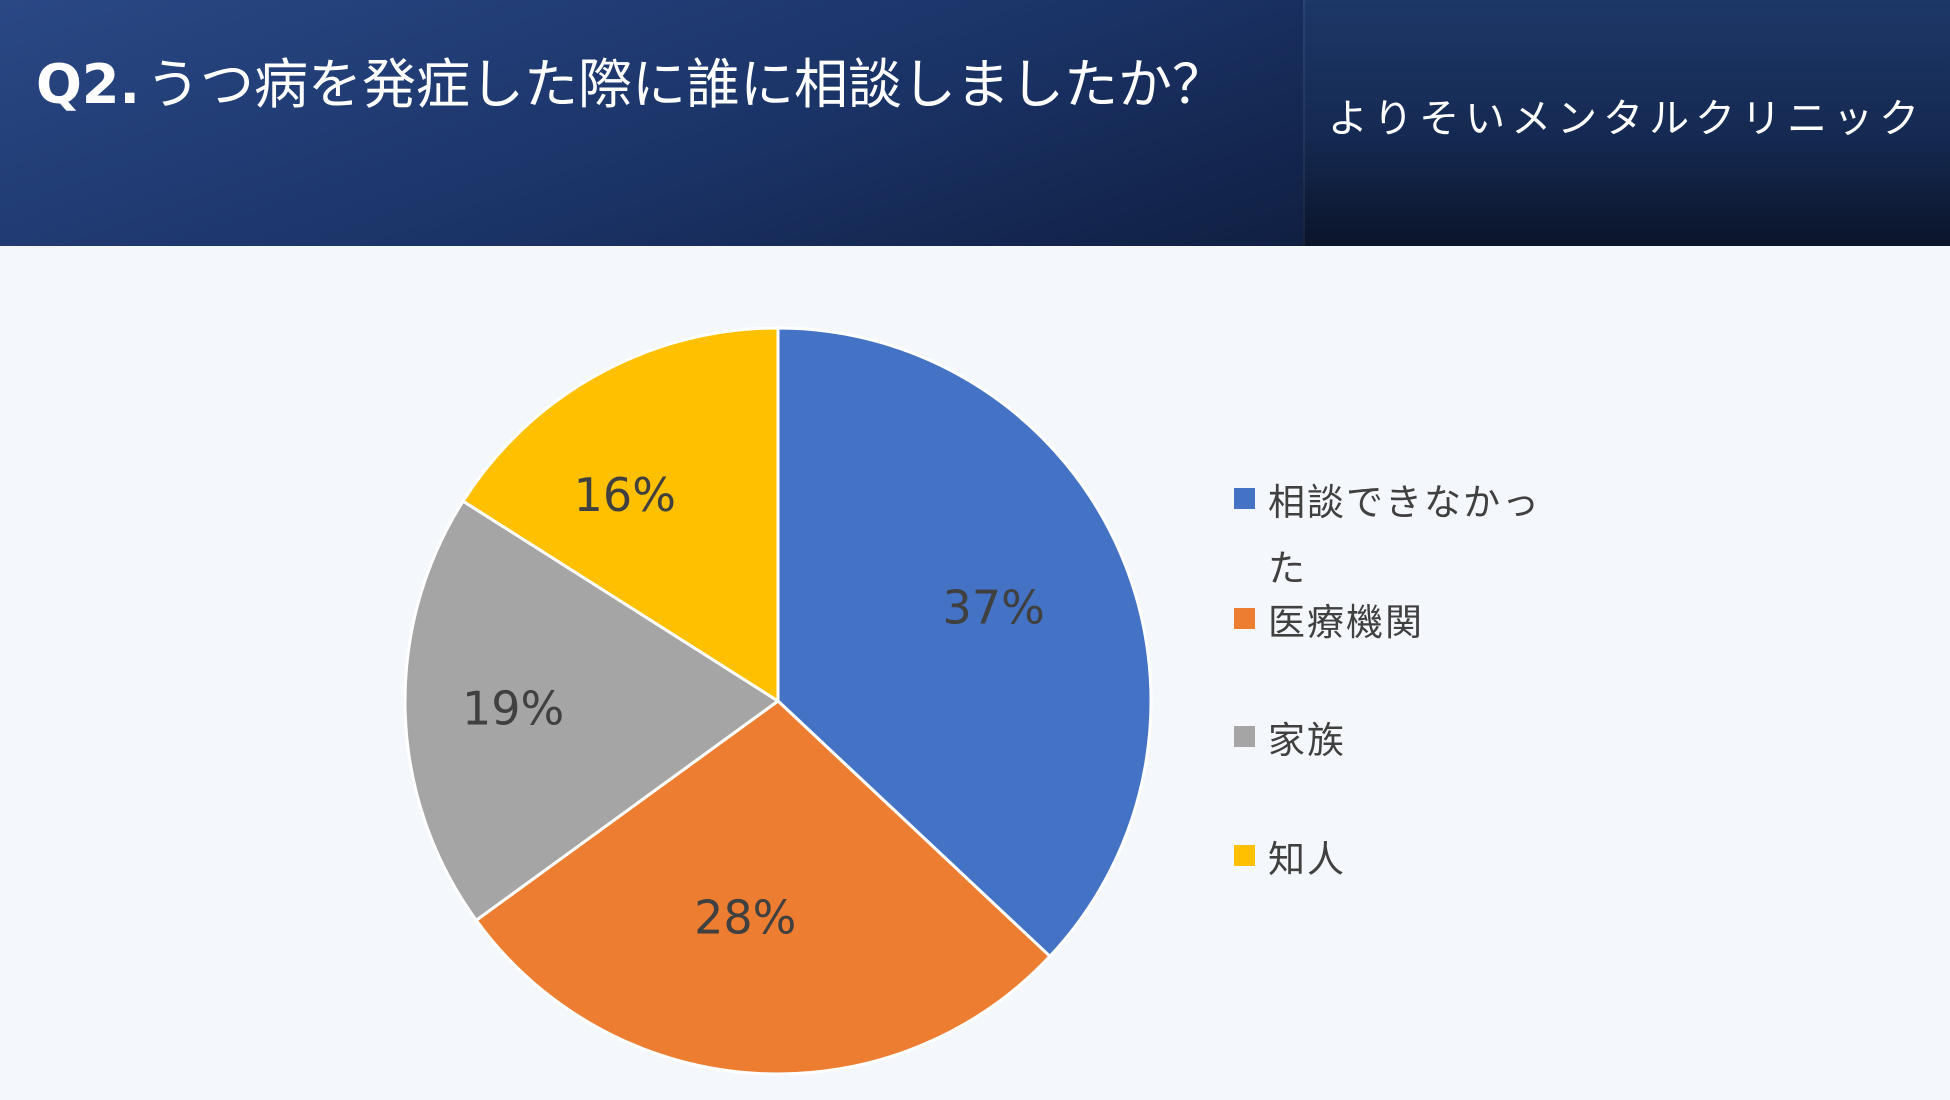 The height and width of the screenshot is (1100, 1950). Describe the element at coordinates (513, 708) in the screenshot. I see `data-label-3: 19%` at that location.